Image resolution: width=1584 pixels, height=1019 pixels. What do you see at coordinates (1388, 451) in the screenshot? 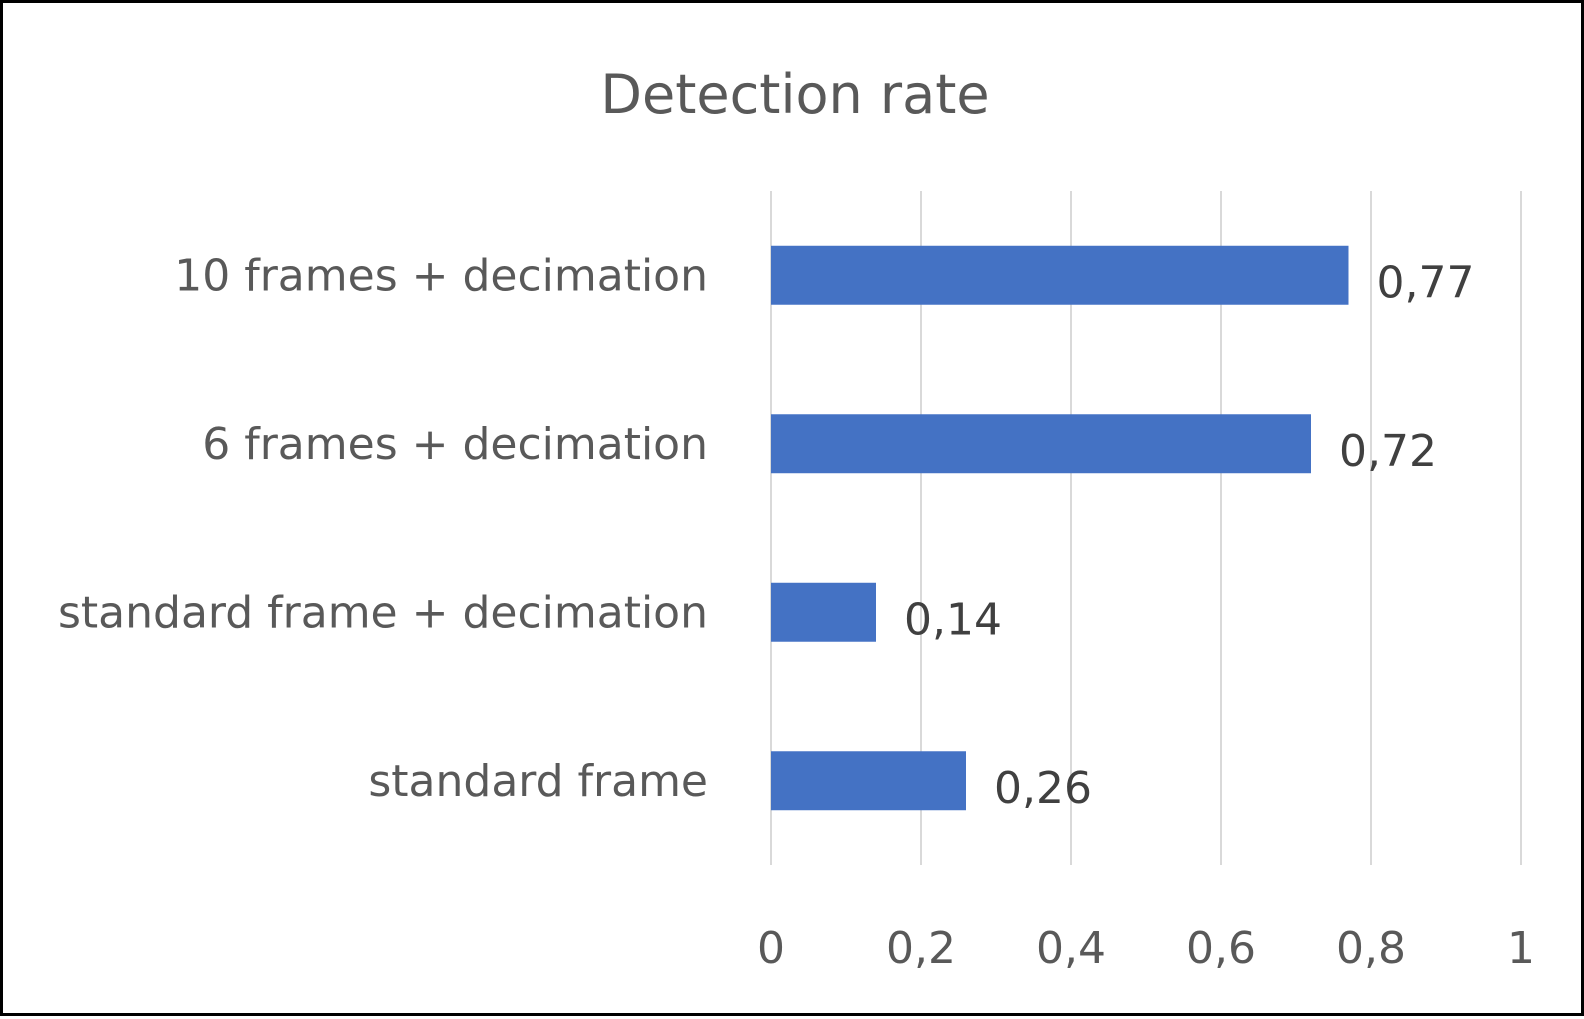
I see `data-label: 0,72` at bounding box center [1388, 451].